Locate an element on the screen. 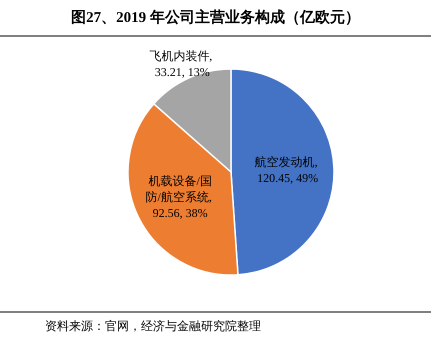 The height and width of the screenshot is (341, 431). slice-label: 航空发动机, 120.45, 49% is located at coordinates (287, 170).